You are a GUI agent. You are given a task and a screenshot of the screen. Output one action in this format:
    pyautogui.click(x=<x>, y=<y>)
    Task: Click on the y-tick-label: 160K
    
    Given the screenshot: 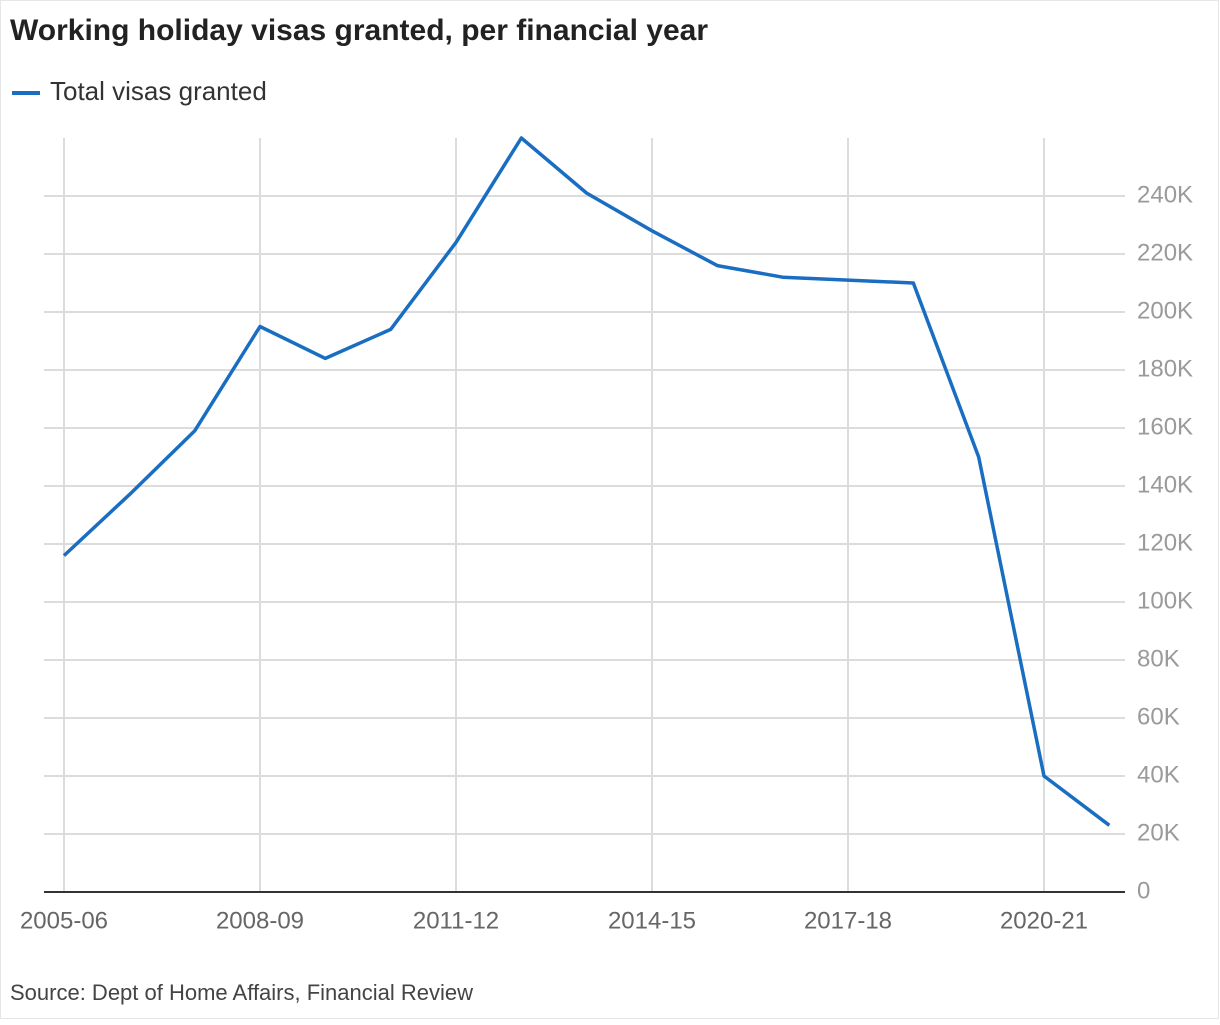 What is the action you would take?
    pyautogui.click(x=1165, y=426)
    